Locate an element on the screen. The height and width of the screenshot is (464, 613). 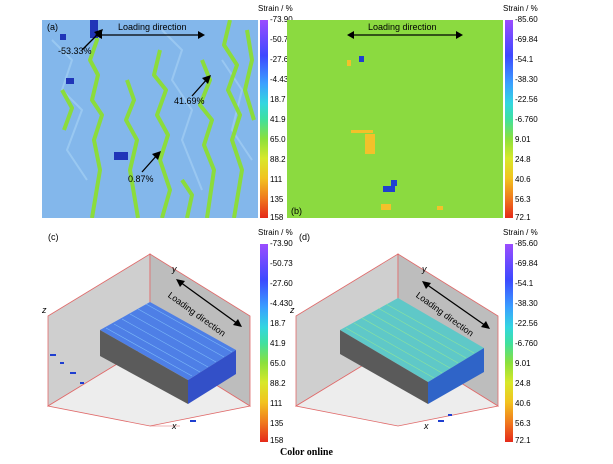
colorbar-left-top-tick: 88.2 is located at coordinates (278, 159).